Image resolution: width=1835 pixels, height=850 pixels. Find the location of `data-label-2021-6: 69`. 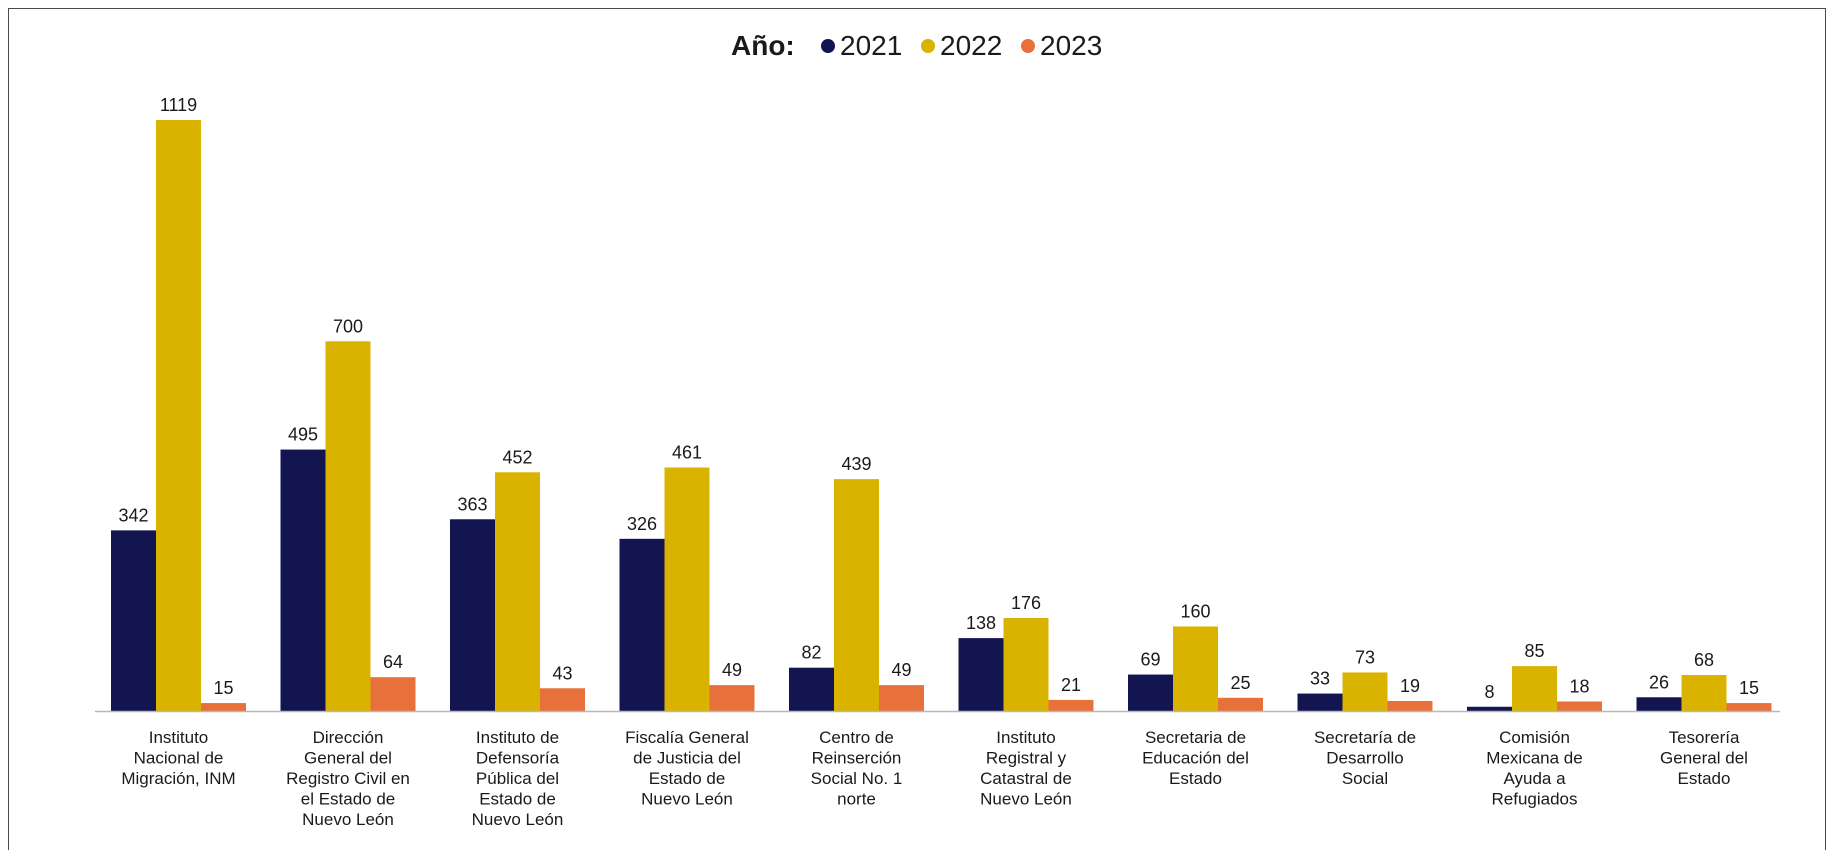

data-label-2021-6: 69 is located at coordinates (1150, 660).